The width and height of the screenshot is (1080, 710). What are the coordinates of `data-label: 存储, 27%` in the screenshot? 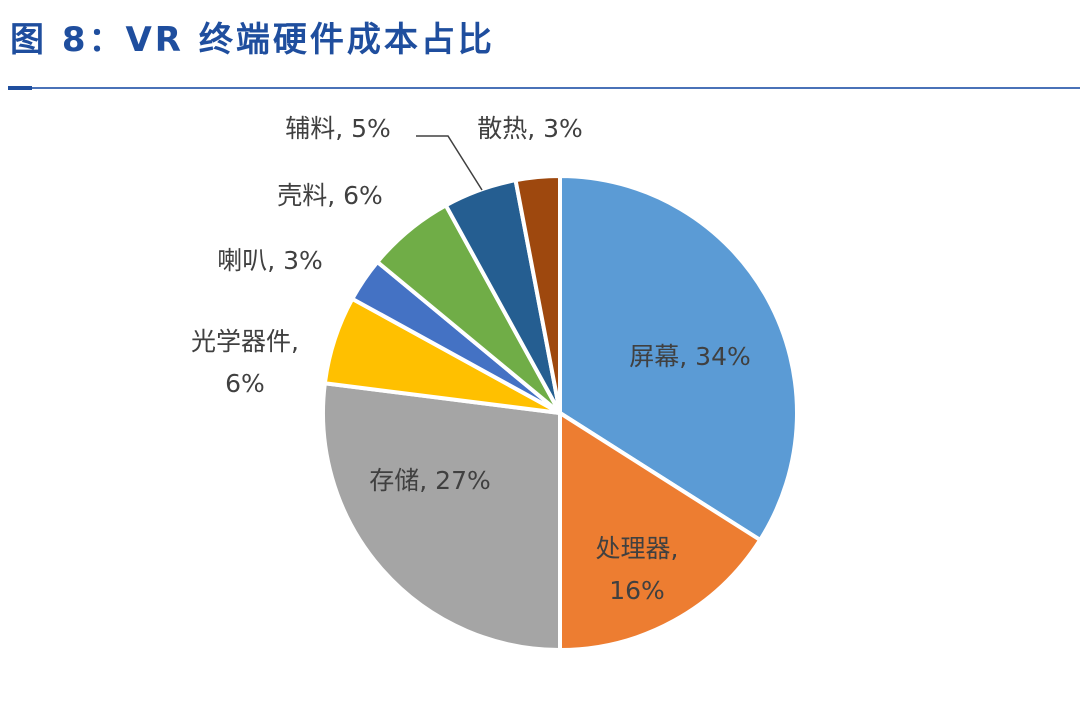 It's located at (429, 480).